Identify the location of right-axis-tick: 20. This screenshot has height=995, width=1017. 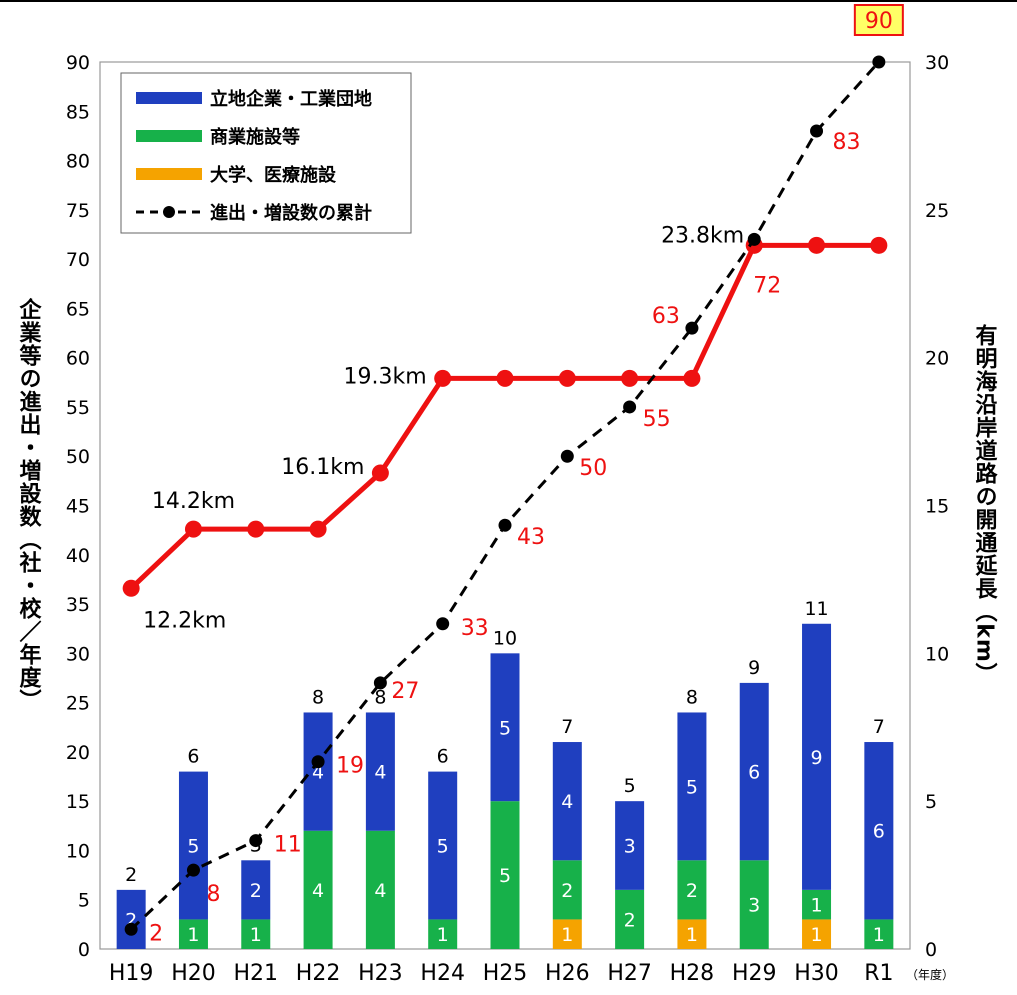
(937, 359).